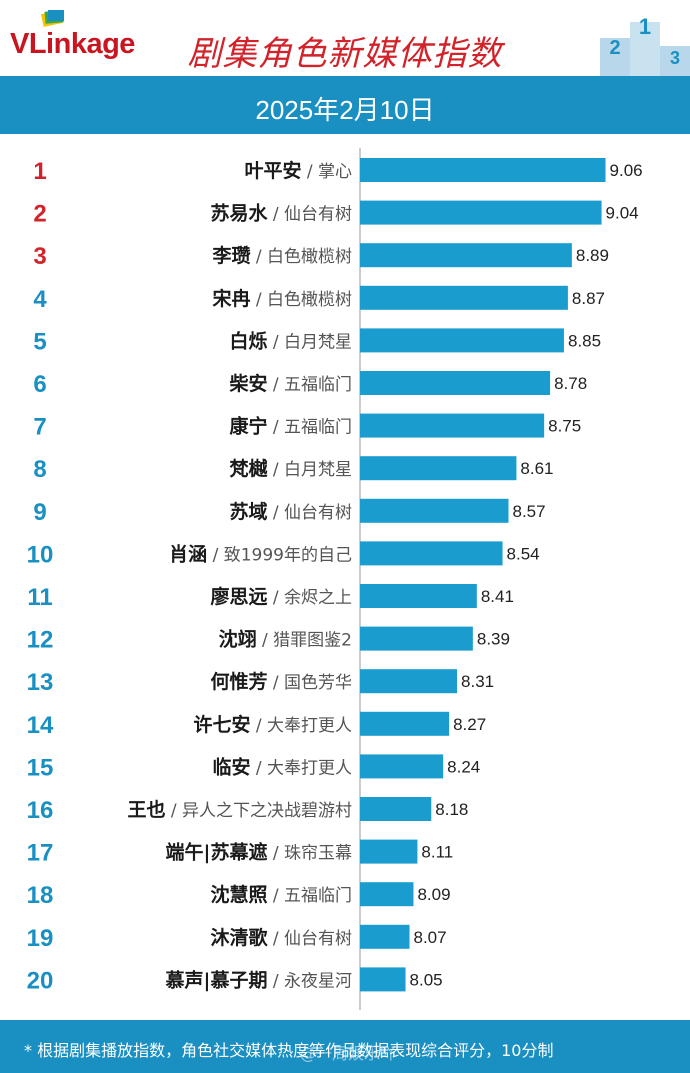 This screenshot has height=1073, width=690. What do you see at coordinates (584, 340) in the screenshot?
I see `value-label: 8.85` at bounding box center [584, 340].